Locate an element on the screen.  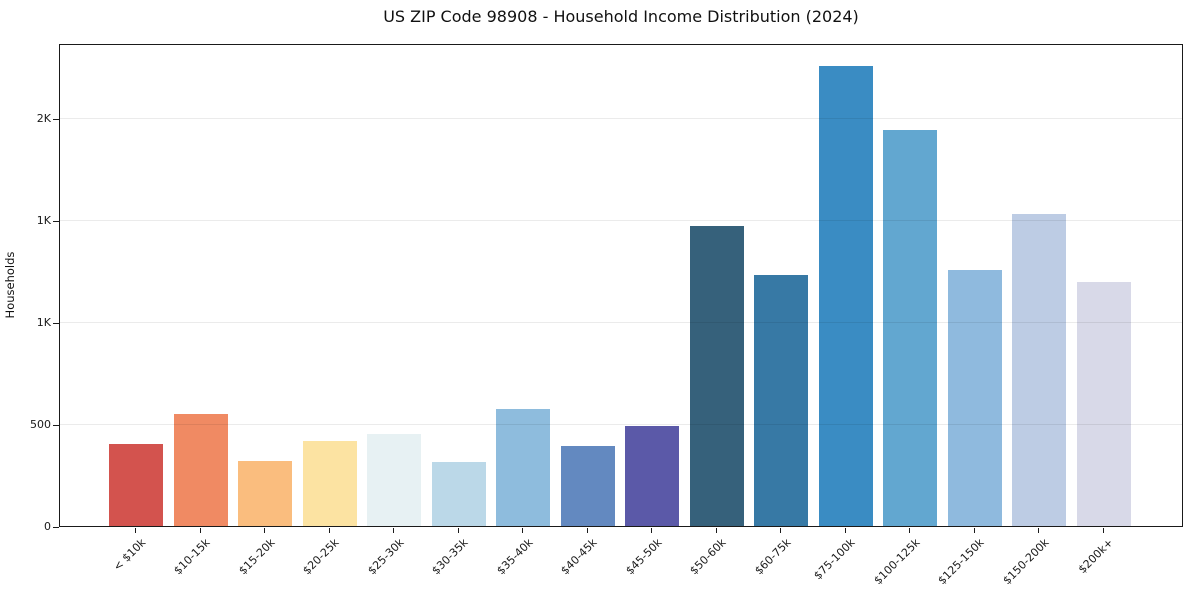
bar-200k is located at coordinates (1103, 404).